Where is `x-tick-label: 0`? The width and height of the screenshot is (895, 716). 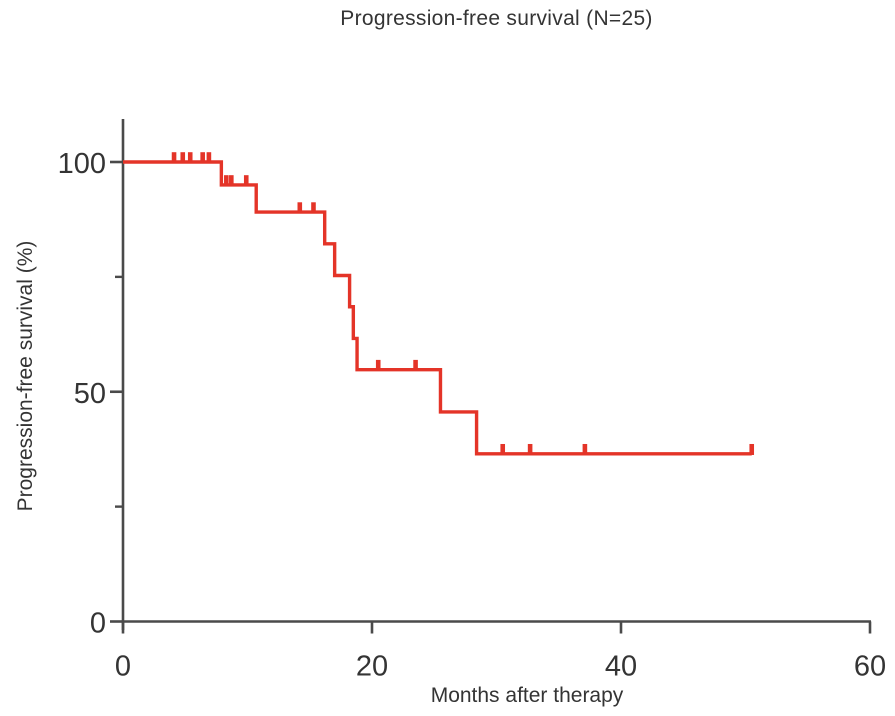 x-tick-label: 0 is located at coordinates (123, 667).